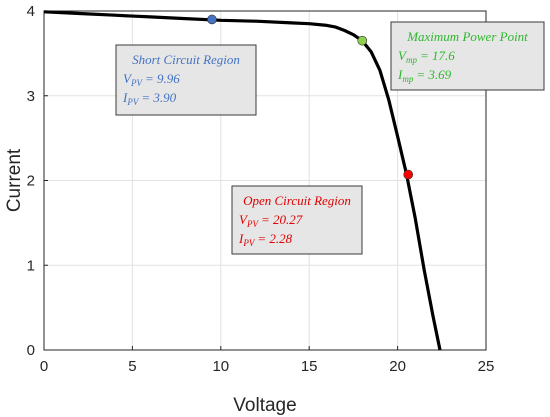 The width and height of the screenshot is (550, 417). Describe the element at coordinates (14, 180) in the screenshot. I see `y-axis-label: Current` at that location.